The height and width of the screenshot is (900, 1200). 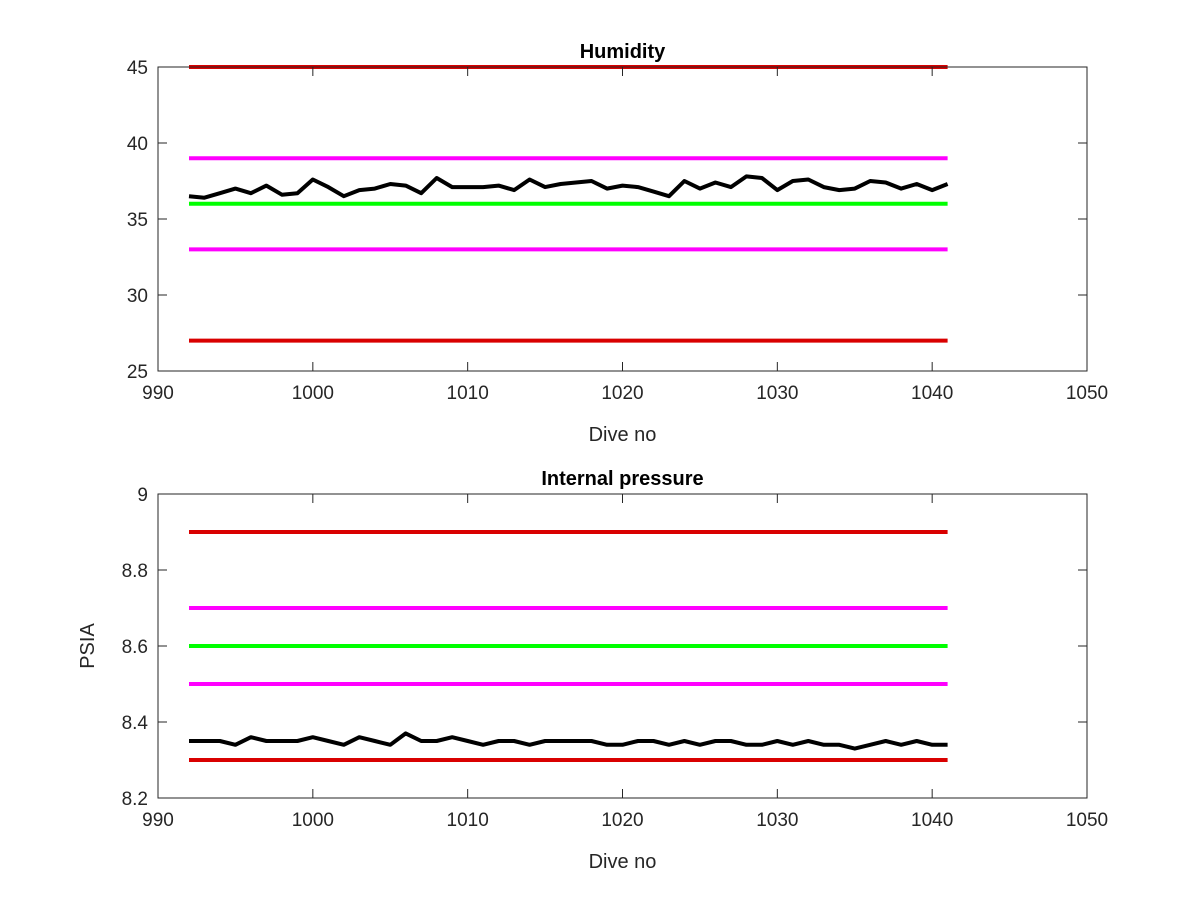 I want to click on pressure-y-tick-label: 8.6, so click(x=135, y=647).